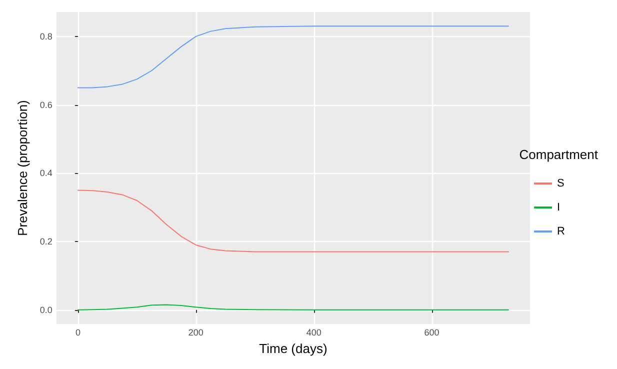 This screenshot has height=369, width=617. Describe the element at coordinates (314, 333) in the screenshot. I see `x-tick-label: 400` at that location.